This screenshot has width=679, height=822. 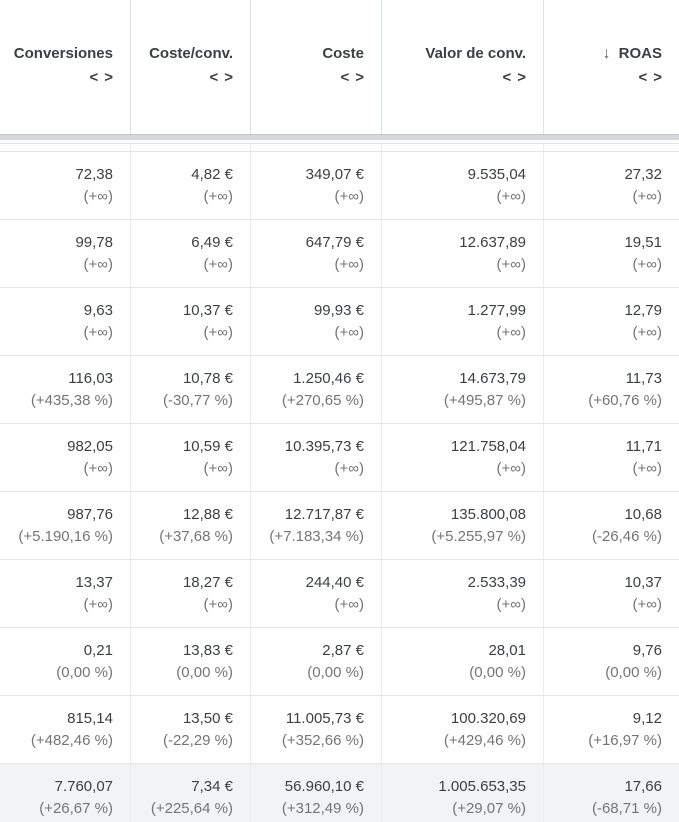 I want to click on column-header-label: Coste, so click(x=343, y=54).